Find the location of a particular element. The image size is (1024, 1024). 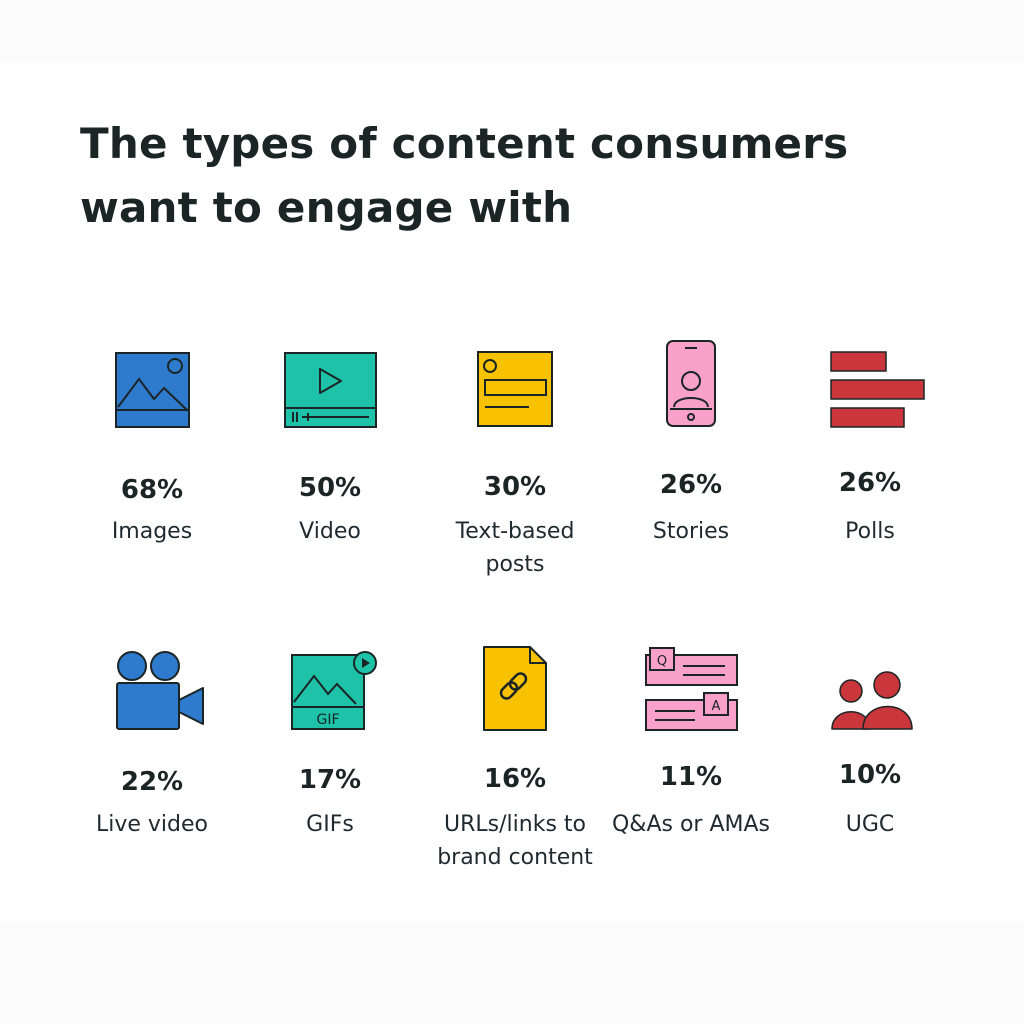

stat-label-gifs: GIFs is located at coordinates (330, 824).